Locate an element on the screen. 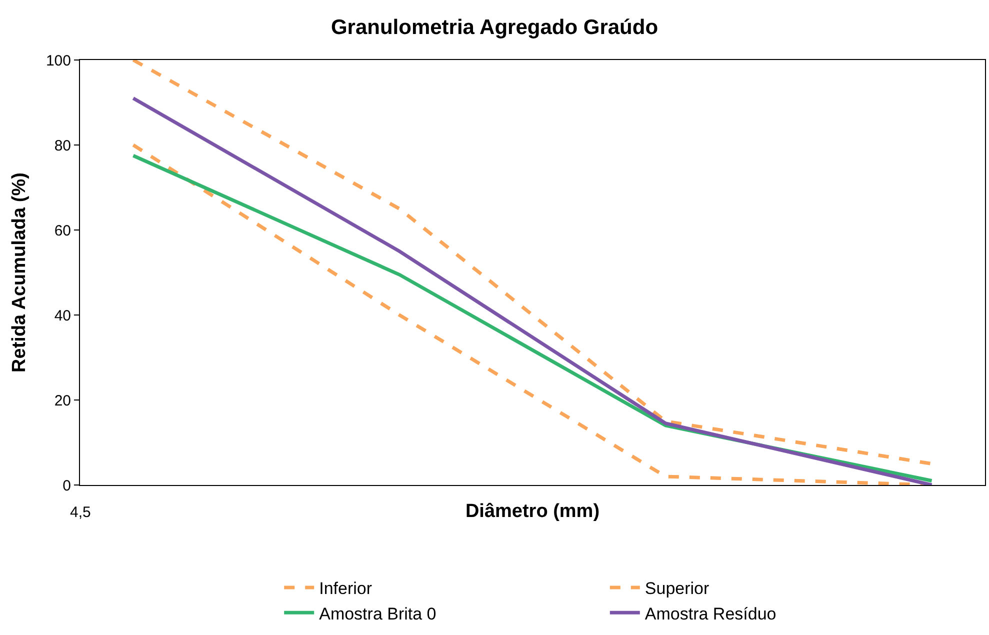 The height and width of the screenshot is (635, 989). legend-label: Amostra Resíduo is located at coordinates (710, 614).